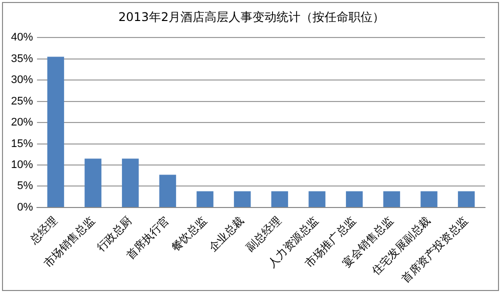 This screenshot has height=295, width=503. What do you see at coordinates (22, 122) in the screenshot?
I see `y-tick-label: 20%` at bounding box center [22, 122].